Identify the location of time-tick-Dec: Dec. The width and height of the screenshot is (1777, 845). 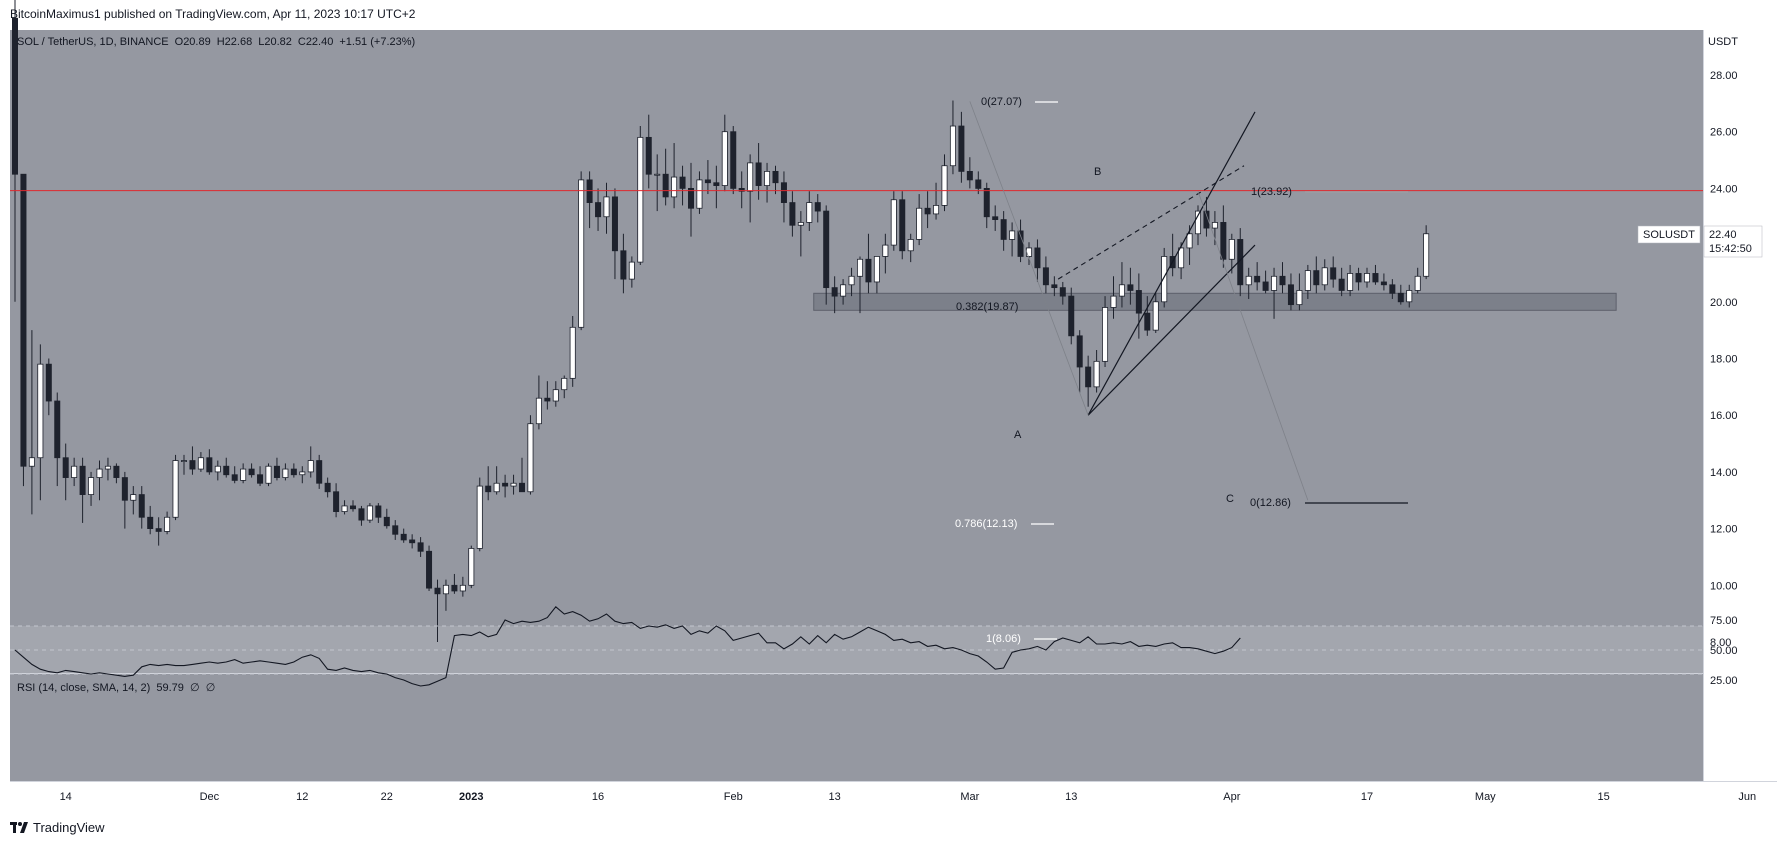
(210, 797).